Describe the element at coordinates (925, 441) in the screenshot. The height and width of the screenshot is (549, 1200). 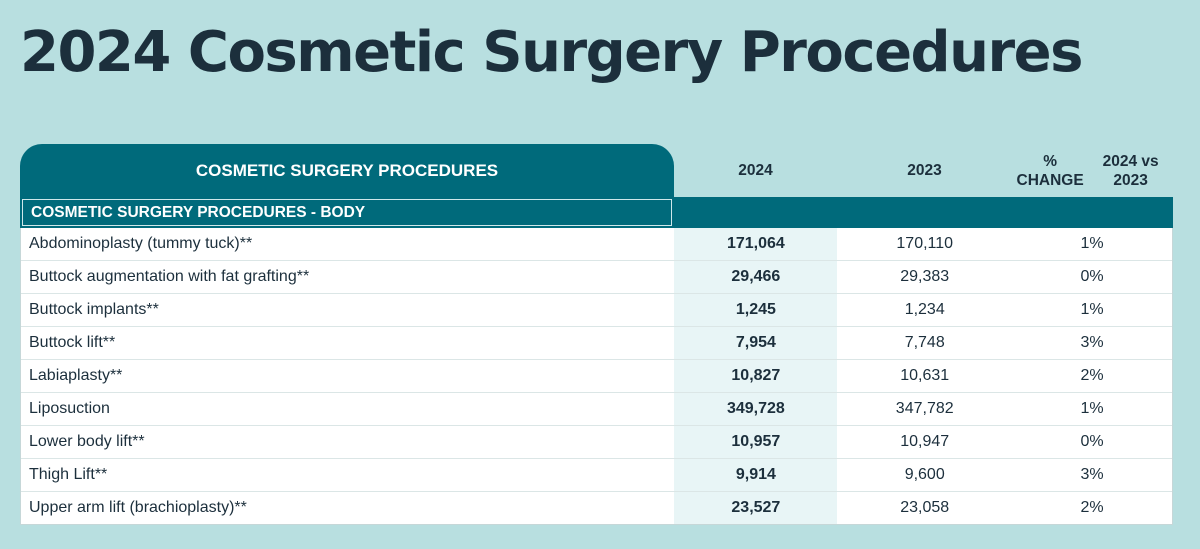
I see `value-2023: 10,947` at that location.